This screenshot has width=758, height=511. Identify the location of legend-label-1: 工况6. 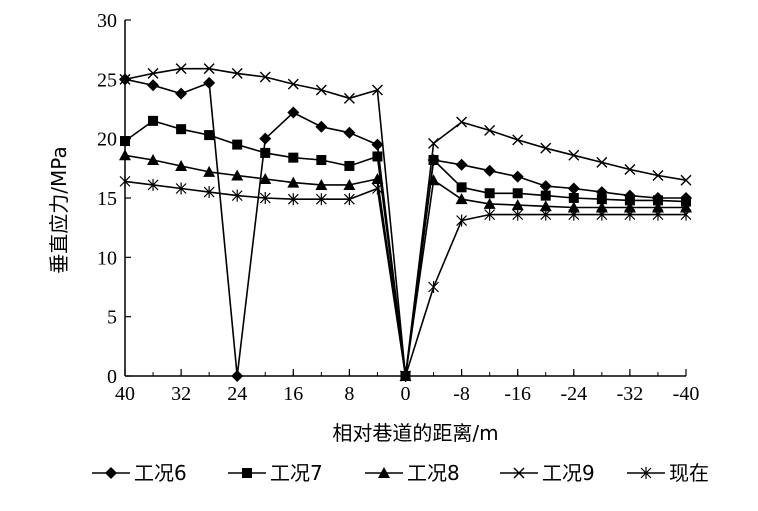
(160, 473).